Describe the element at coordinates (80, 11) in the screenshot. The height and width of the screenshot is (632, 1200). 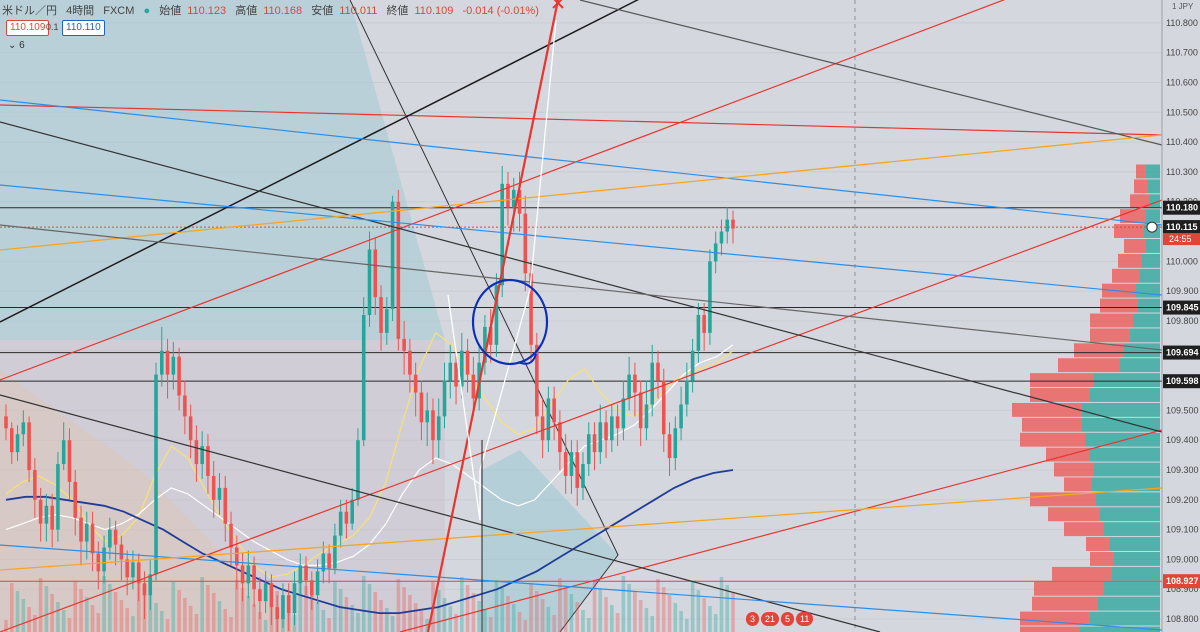
I see `interval-label: 4時間` at that location.